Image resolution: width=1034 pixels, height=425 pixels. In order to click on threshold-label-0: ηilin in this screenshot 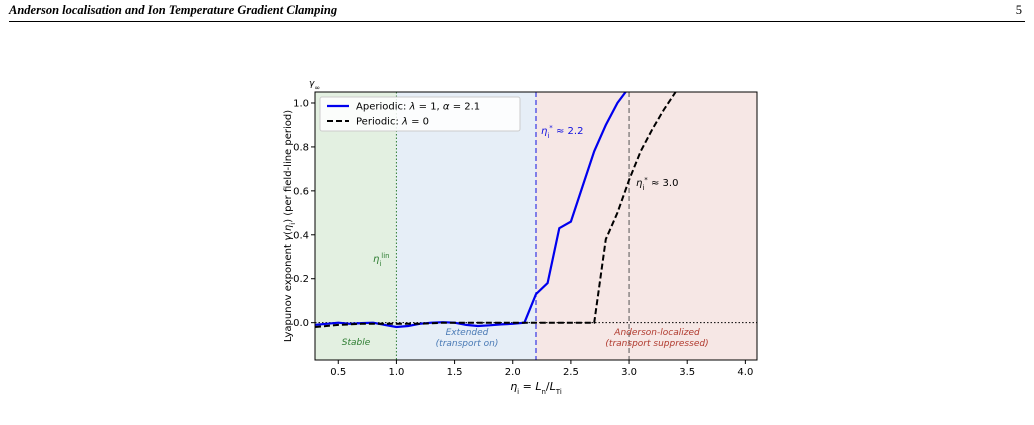, I will do `click(381, 260)`.